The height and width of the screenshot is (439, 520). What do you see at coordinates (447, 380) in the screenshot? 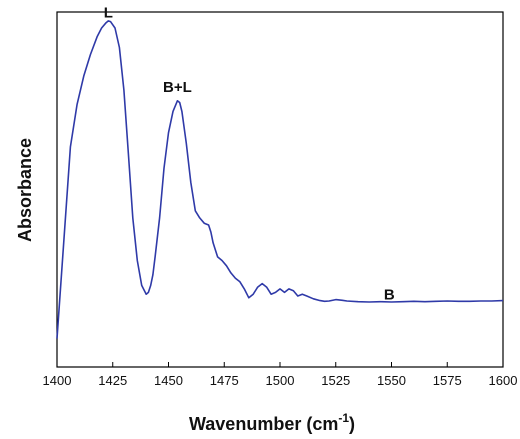
I see `x-tick-label: 1575` at bounding box center [447, 380].